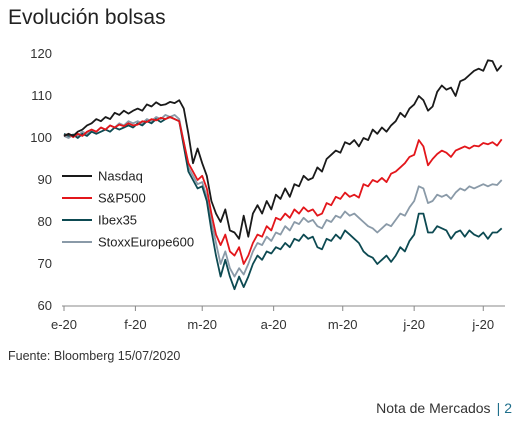 The width and height of the screenshot is (526, 430). I want to click on y-tick-label: 100, so click(41, 137).